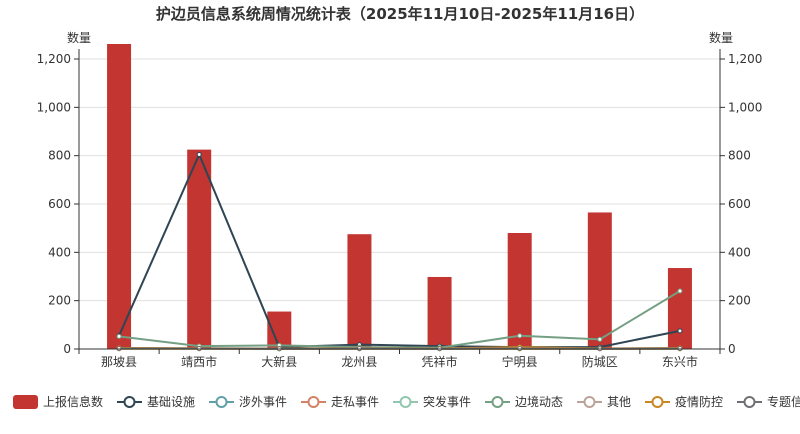 The image size is (800, 434). What do you see at coordinates (54, 107) in the screenshot?
I see `y-tick-label-left: 1,000` at bounding box center [54, 107].